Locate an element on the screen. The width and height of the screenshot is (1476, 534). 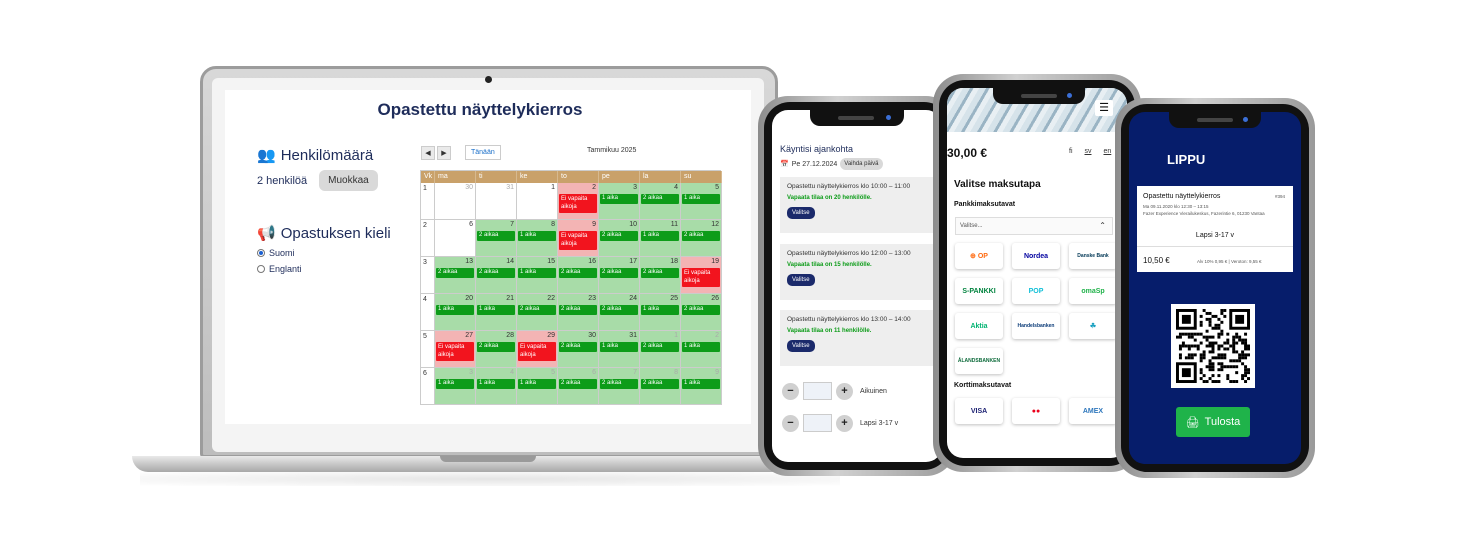
calendar-day: 20 1 aika is located at coordinates (455, 312).